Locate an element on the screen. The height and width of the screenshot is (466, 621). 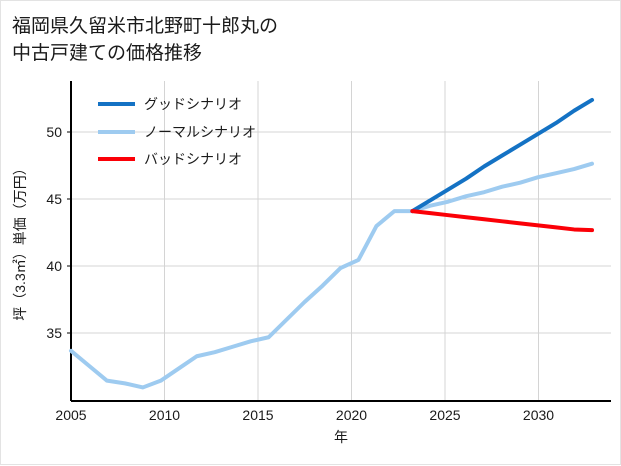
legend-label-normal: ノーマルシナリオ is located at coordinates (200, 132).